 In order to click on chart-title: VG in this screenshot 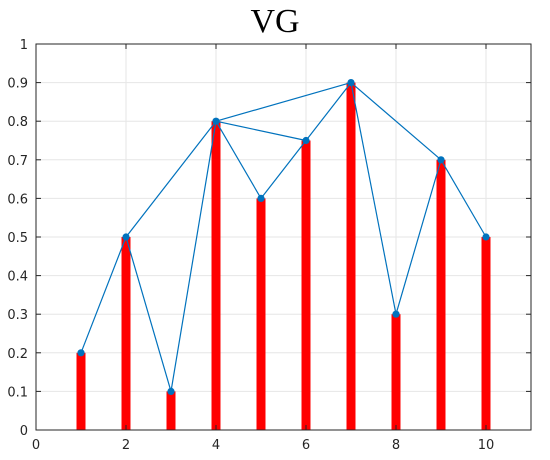, I will do `click(275, 21)`.